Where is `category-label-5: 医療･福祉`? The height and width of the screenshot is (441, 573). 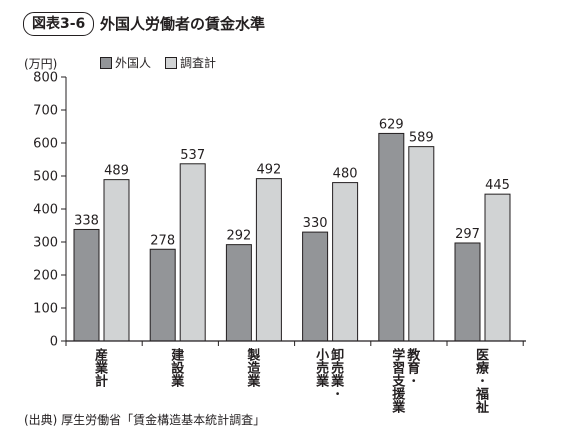
category-label-5: 医療･福祉 is located at coordinates (482, 382).